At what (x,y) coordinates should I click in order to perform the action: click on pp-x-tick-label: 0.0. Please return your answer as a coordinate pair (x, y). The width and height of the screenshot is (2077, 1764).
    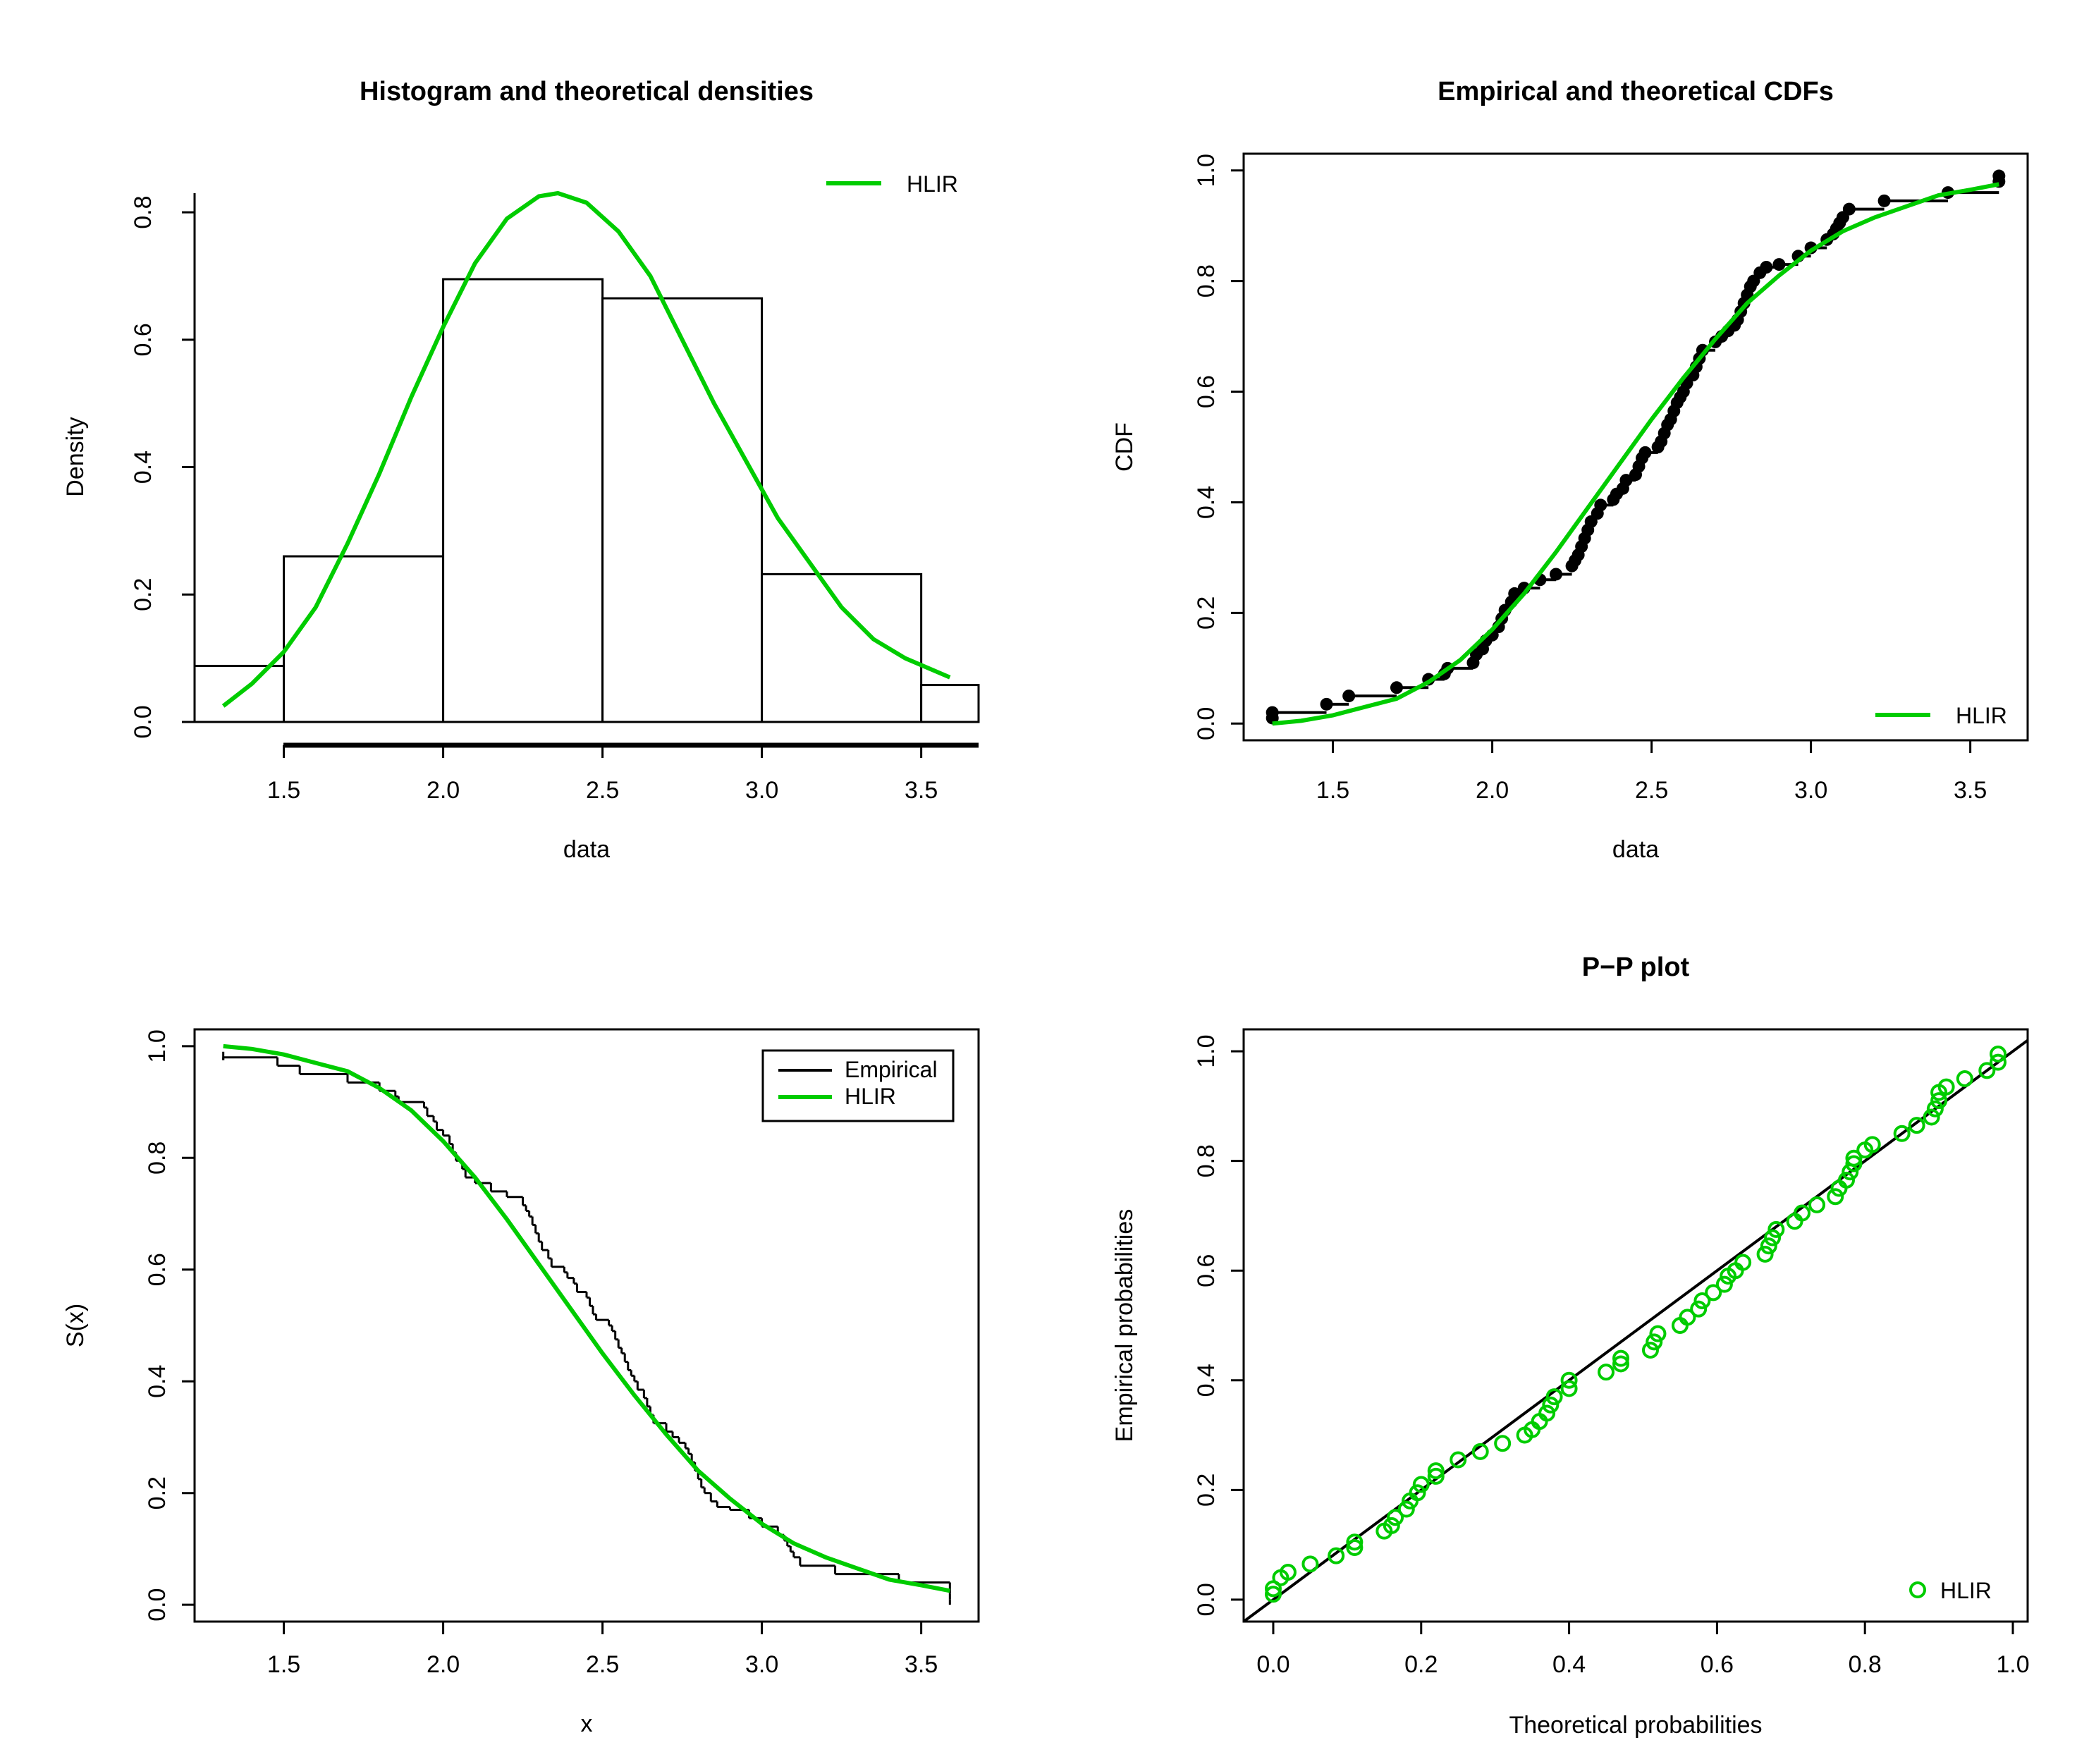
    Looking at the image, I should click on (1272, 1664).